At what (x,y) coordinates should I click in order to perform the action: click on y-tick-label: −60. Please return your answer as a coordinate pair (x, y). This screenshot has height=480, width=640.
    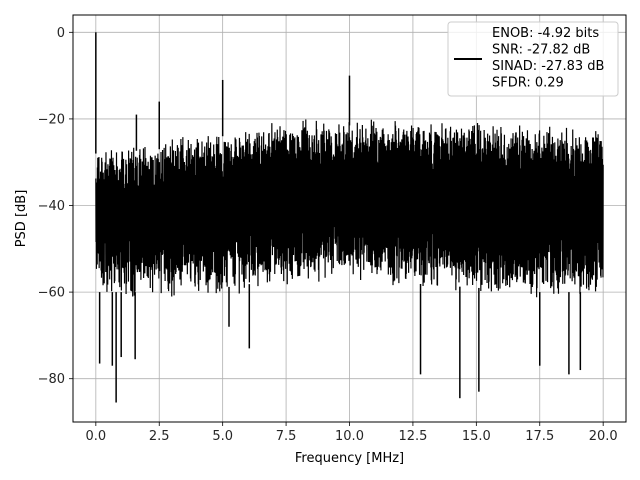
    Looking at the image, I should click on (51, 293).